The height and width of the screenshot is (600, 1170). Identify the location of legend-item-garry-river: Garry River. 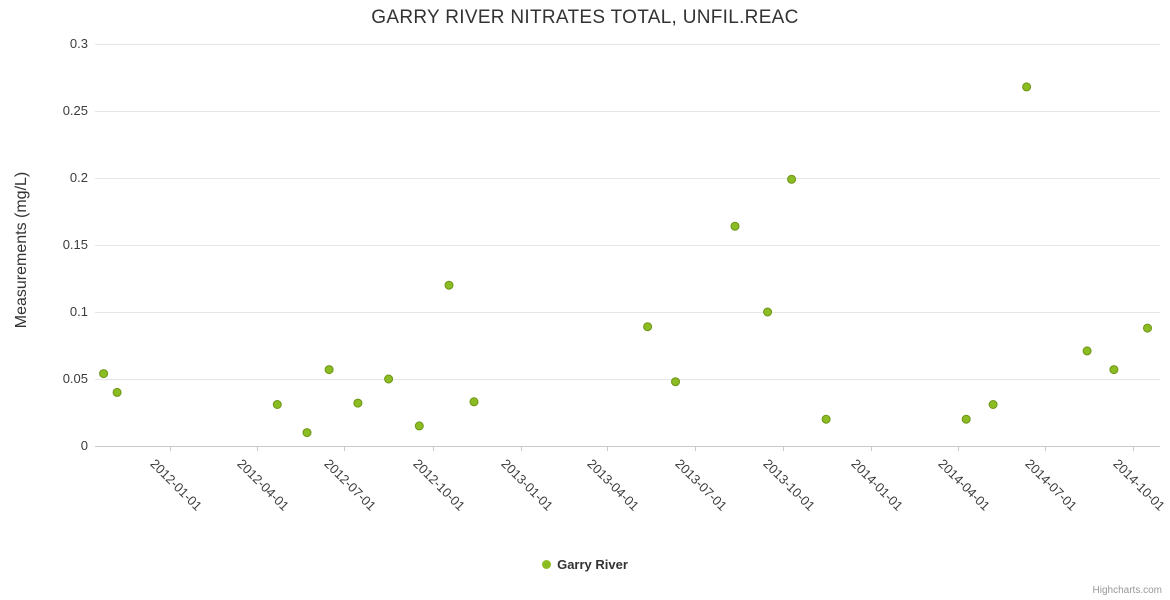
(585, 564).